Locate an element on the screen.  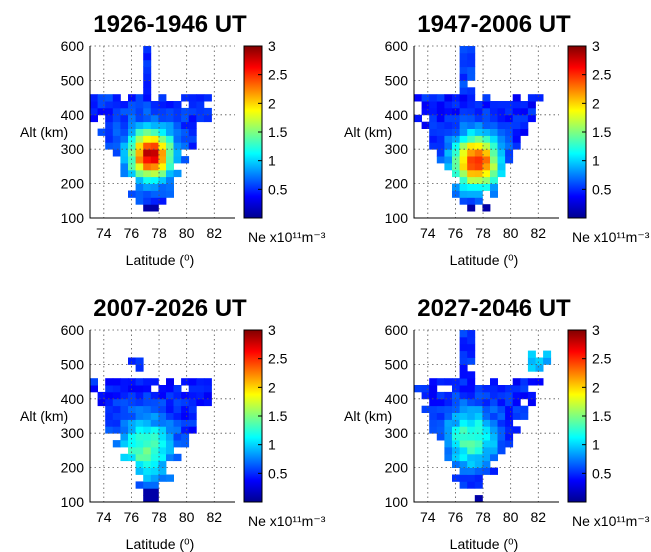
y-tick-label: 300 is located at coordinates (397, 149).